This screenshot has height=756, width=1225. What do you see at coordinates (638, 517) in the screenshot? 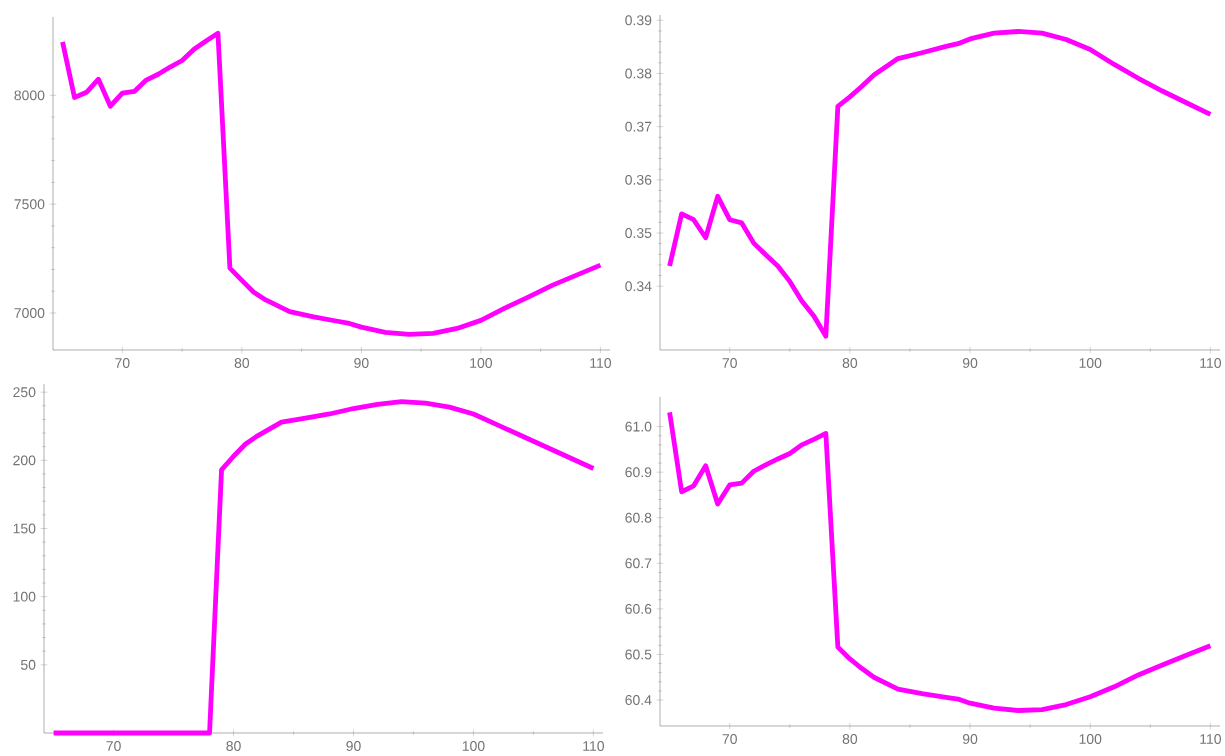
I see `y-tick-label: 60.8` at bounding box center [638, 517].